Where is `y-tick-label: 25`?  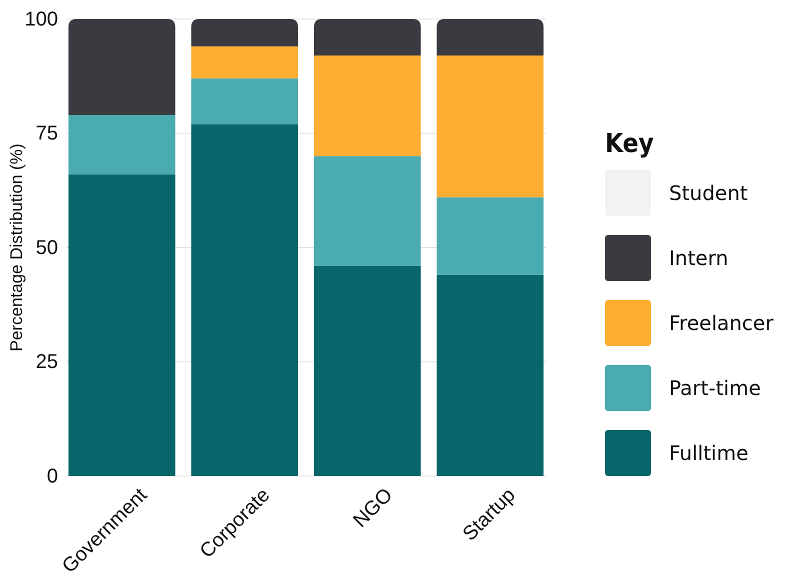 y-tick-label: 25 is located at coordinates (47, 362).